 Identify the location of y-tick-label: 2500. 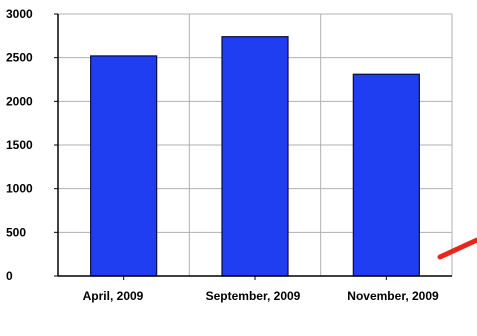
(19, 58).